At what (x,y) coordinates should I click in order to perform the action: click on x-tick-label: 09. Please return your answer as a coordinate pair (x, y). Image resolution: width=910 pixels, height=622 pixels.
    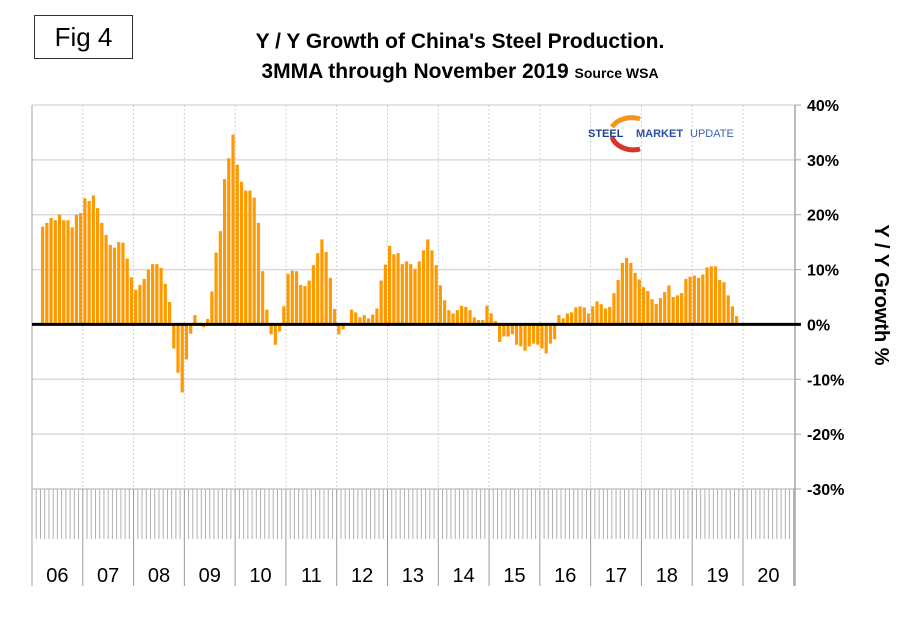
    Looking at the image, I should click on (210, 576).